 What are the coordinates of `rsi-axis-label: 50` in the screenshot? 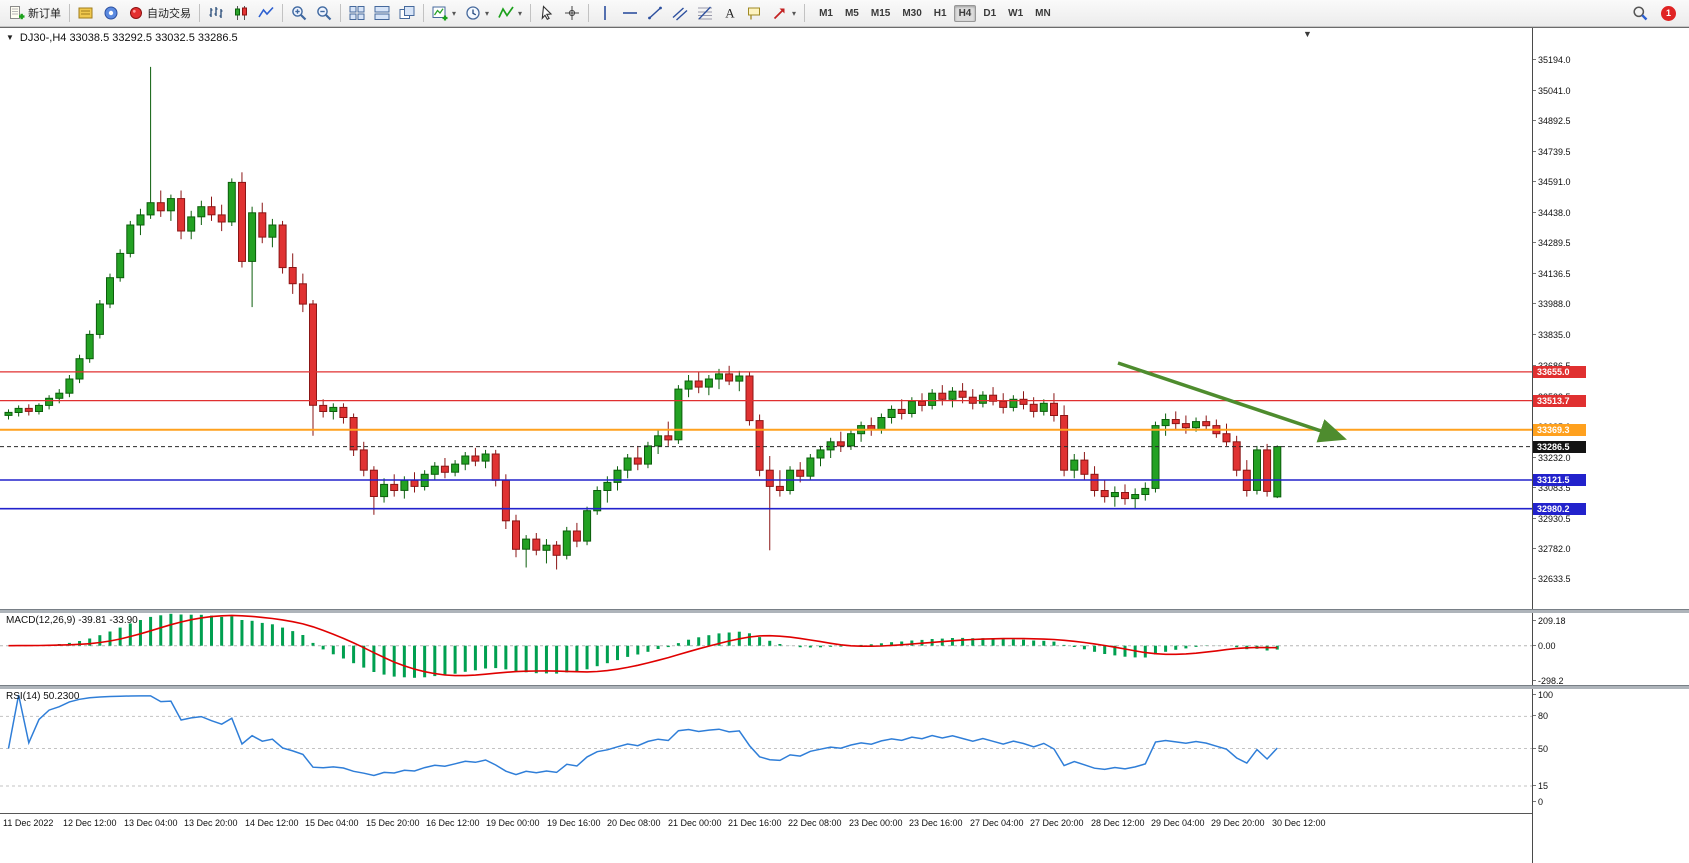 It's located at (1540, 749).